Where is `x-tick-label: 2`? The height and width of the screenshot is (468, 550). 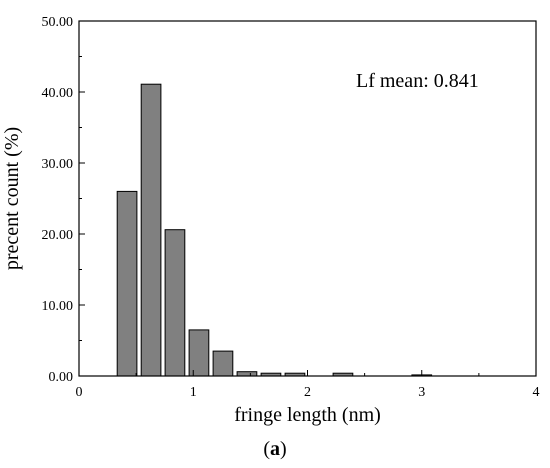 x-tick-label: 2 is located at coordinates (307, 392).